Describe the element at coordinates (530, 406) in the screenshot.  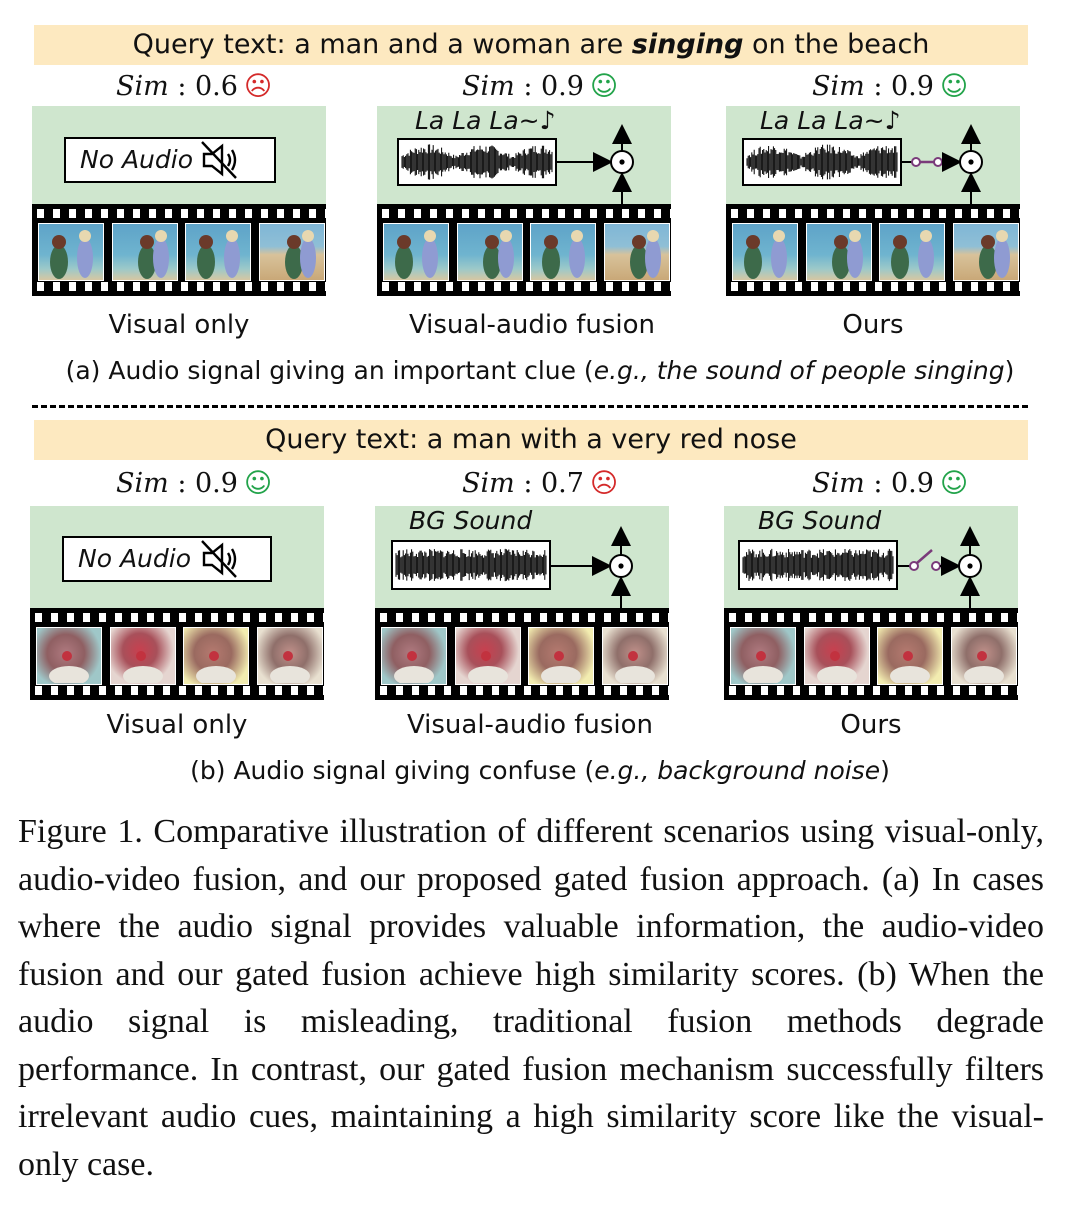
I see `section-divider` at that location.